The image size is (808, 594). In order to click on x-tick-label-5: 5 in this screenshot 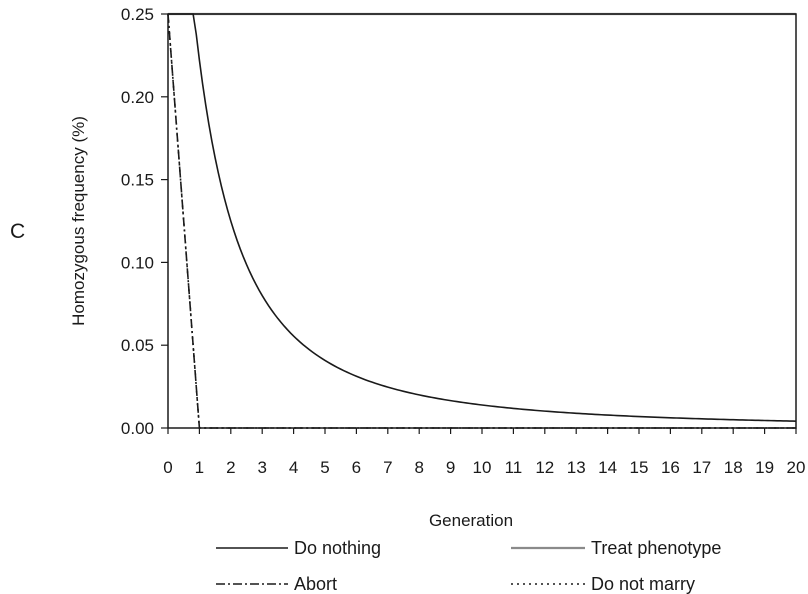, I will do `click(324, 467)`.